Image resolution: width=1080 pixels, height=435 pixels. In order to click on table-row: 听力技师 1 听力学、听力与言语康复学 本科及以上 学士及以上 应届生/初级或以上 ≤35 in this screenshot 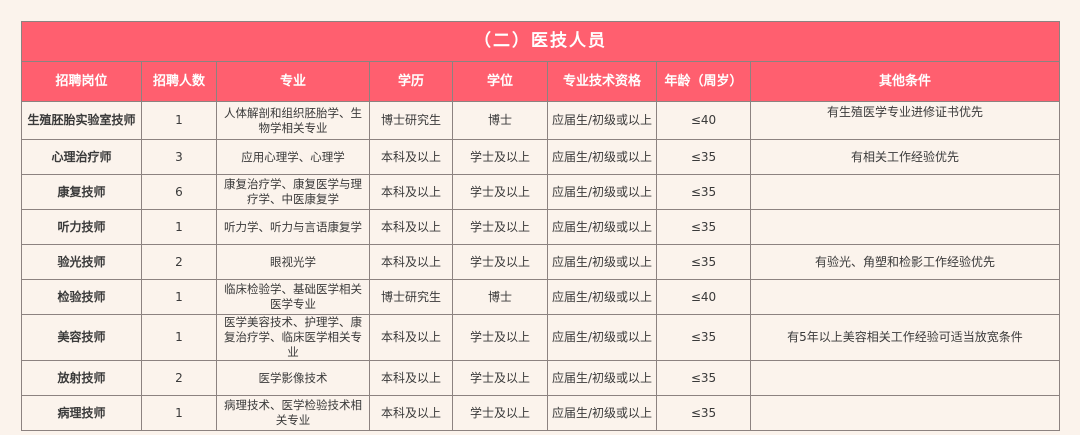, I will do `click(540, 227)`.